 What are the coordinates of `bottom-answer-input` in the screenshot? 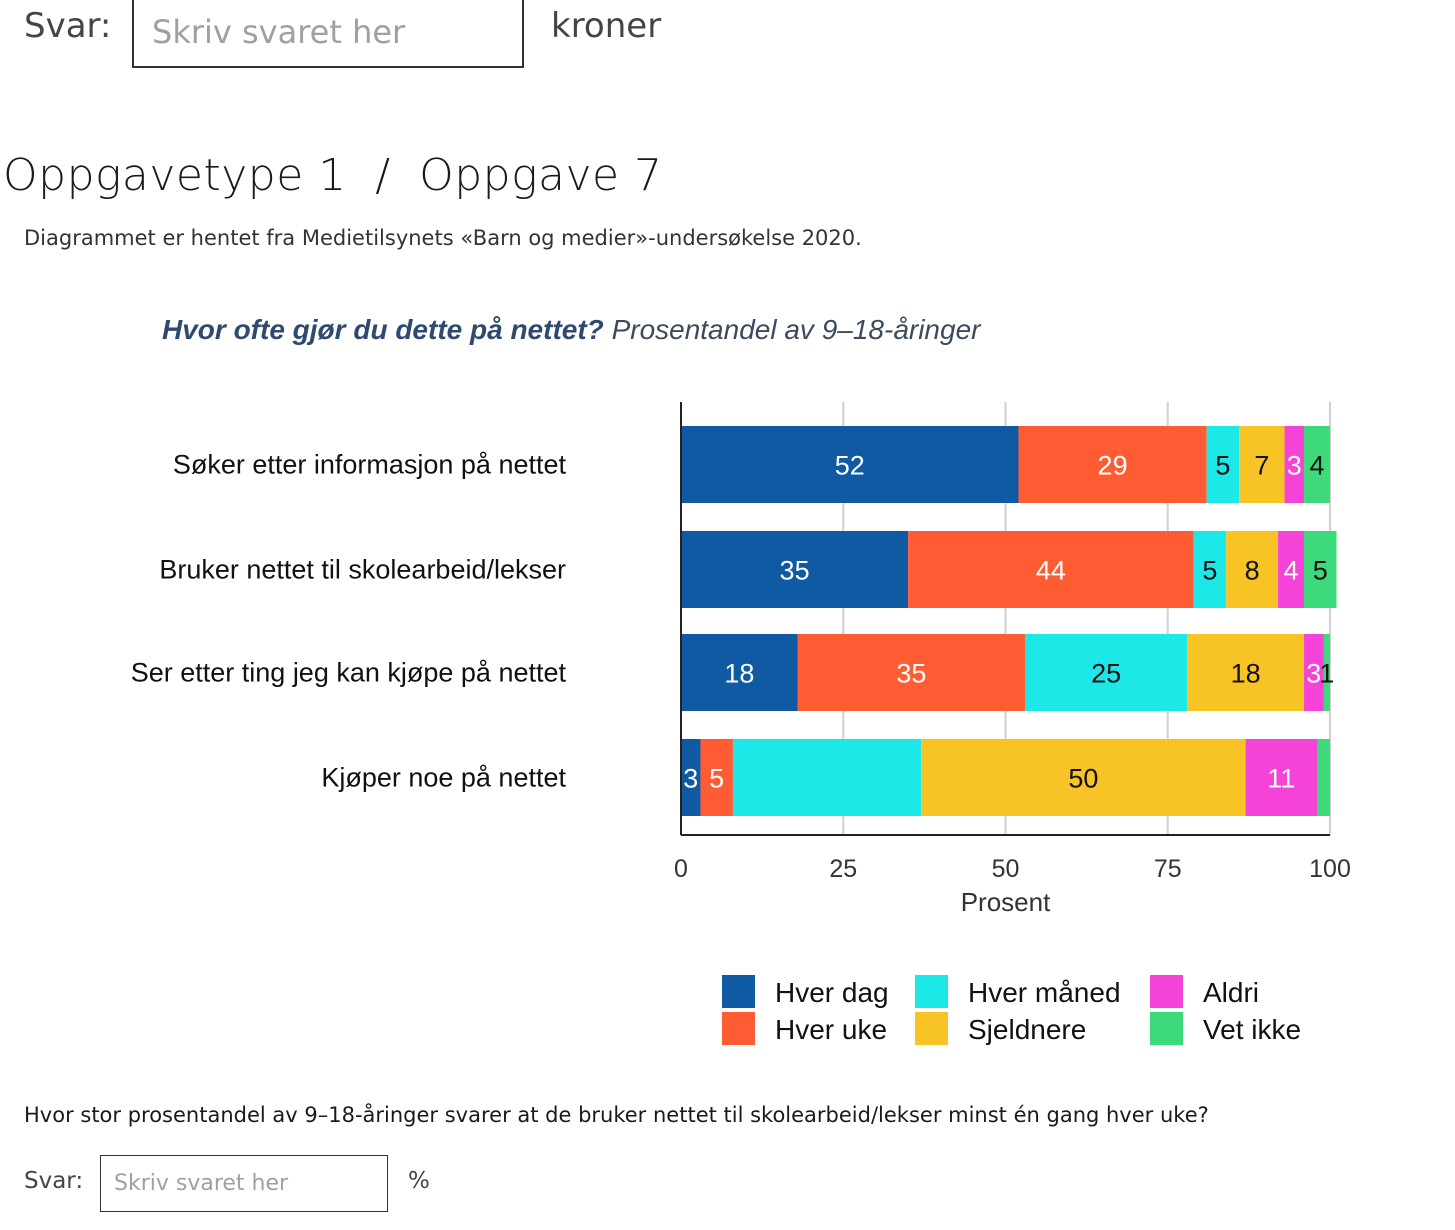 It's located at (244, 1183).